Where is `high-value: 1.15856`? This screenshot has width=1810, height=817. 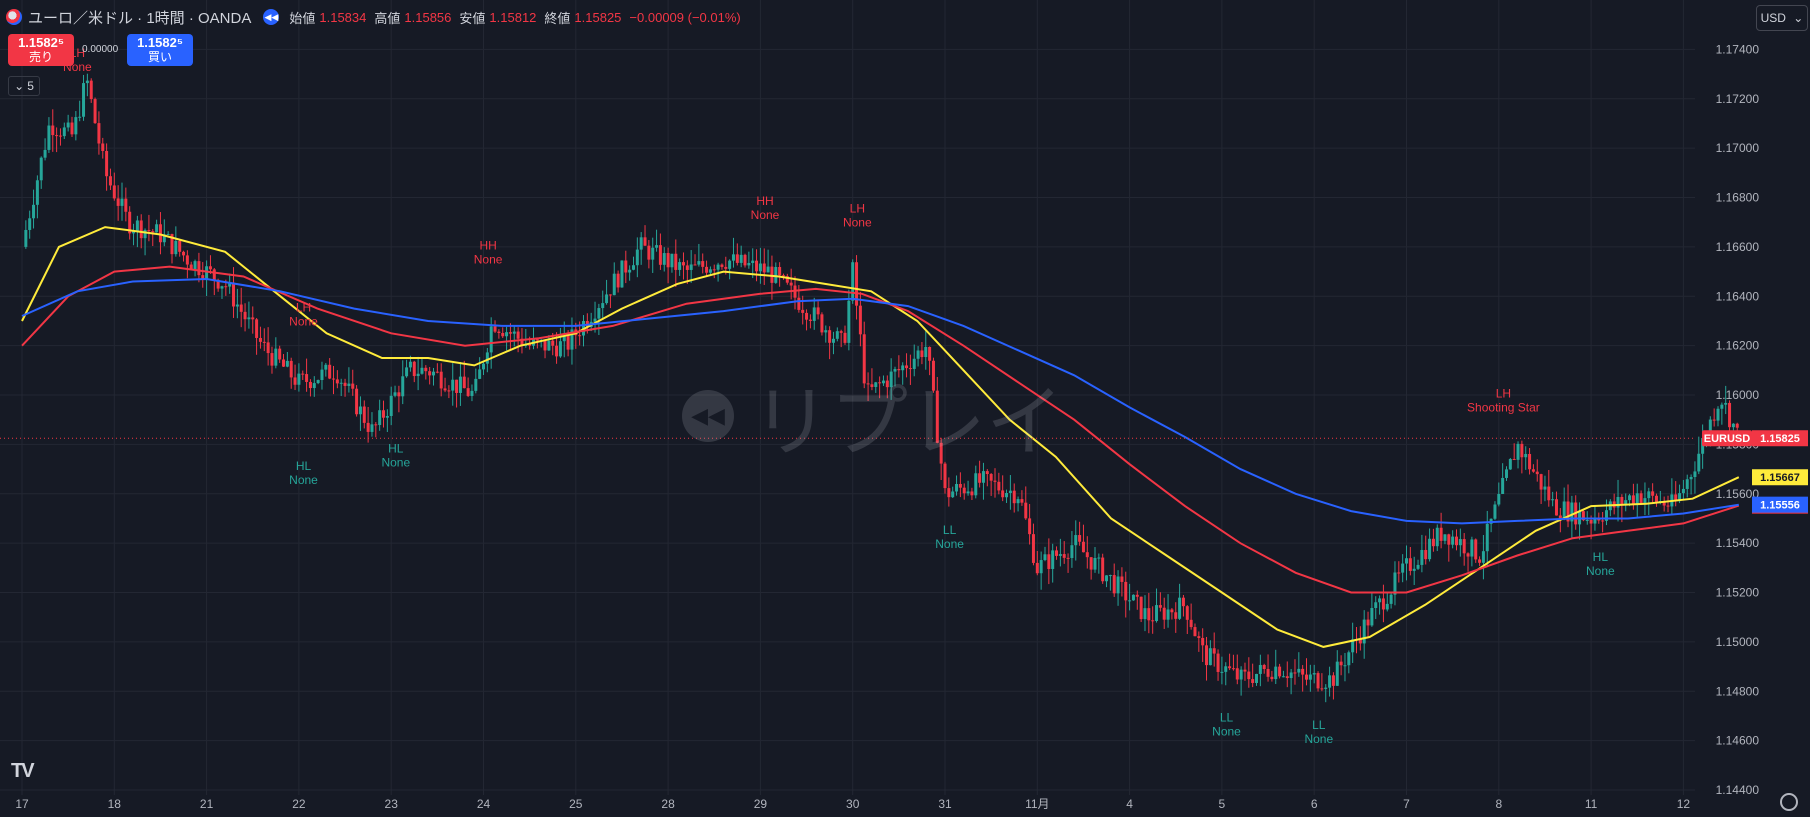
high-value: 1.15856 is located at coordinates (428, 17).